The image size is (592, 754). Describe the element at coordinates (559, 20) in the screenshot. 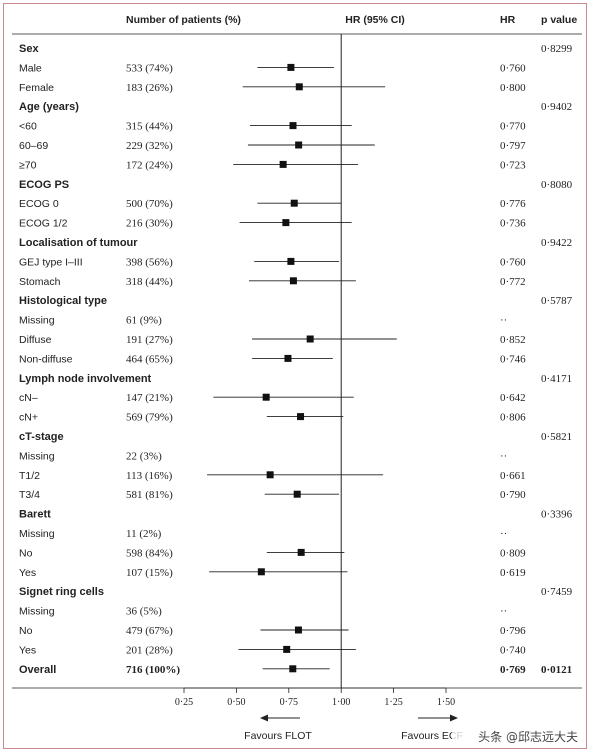

I see `header-p-value: p value` at that location.